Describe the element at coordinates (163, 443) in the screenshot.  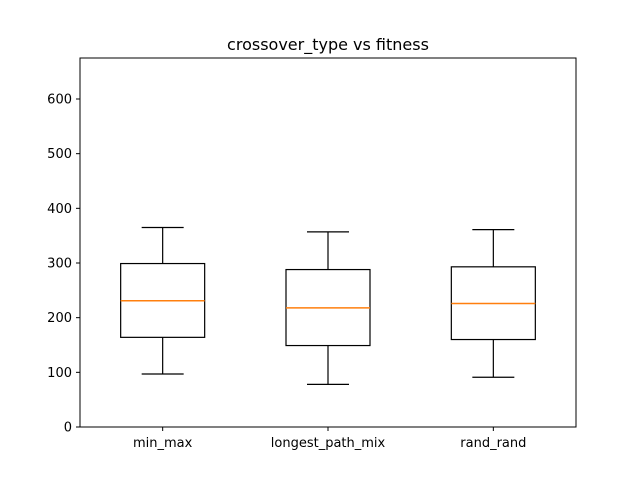
I see `x-tick-label: min_max` at that location.